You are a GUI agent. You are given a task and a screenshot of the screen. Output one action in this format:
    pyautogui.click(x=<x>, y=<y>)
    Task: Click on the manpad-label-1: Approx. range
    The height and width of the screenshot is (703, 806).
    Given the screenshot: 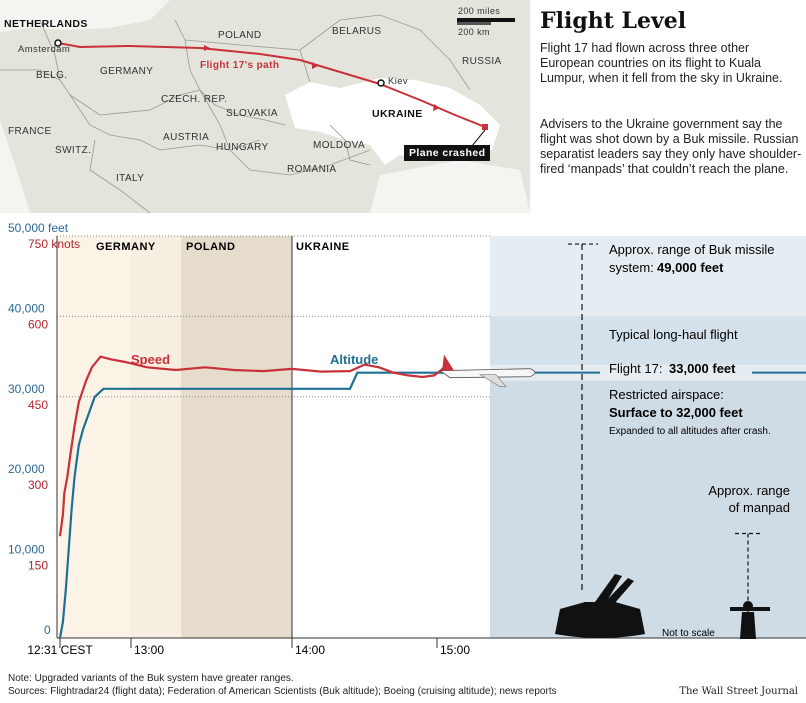 What is the action you would take?
    pyautogui.click(x=749, y=490)
    